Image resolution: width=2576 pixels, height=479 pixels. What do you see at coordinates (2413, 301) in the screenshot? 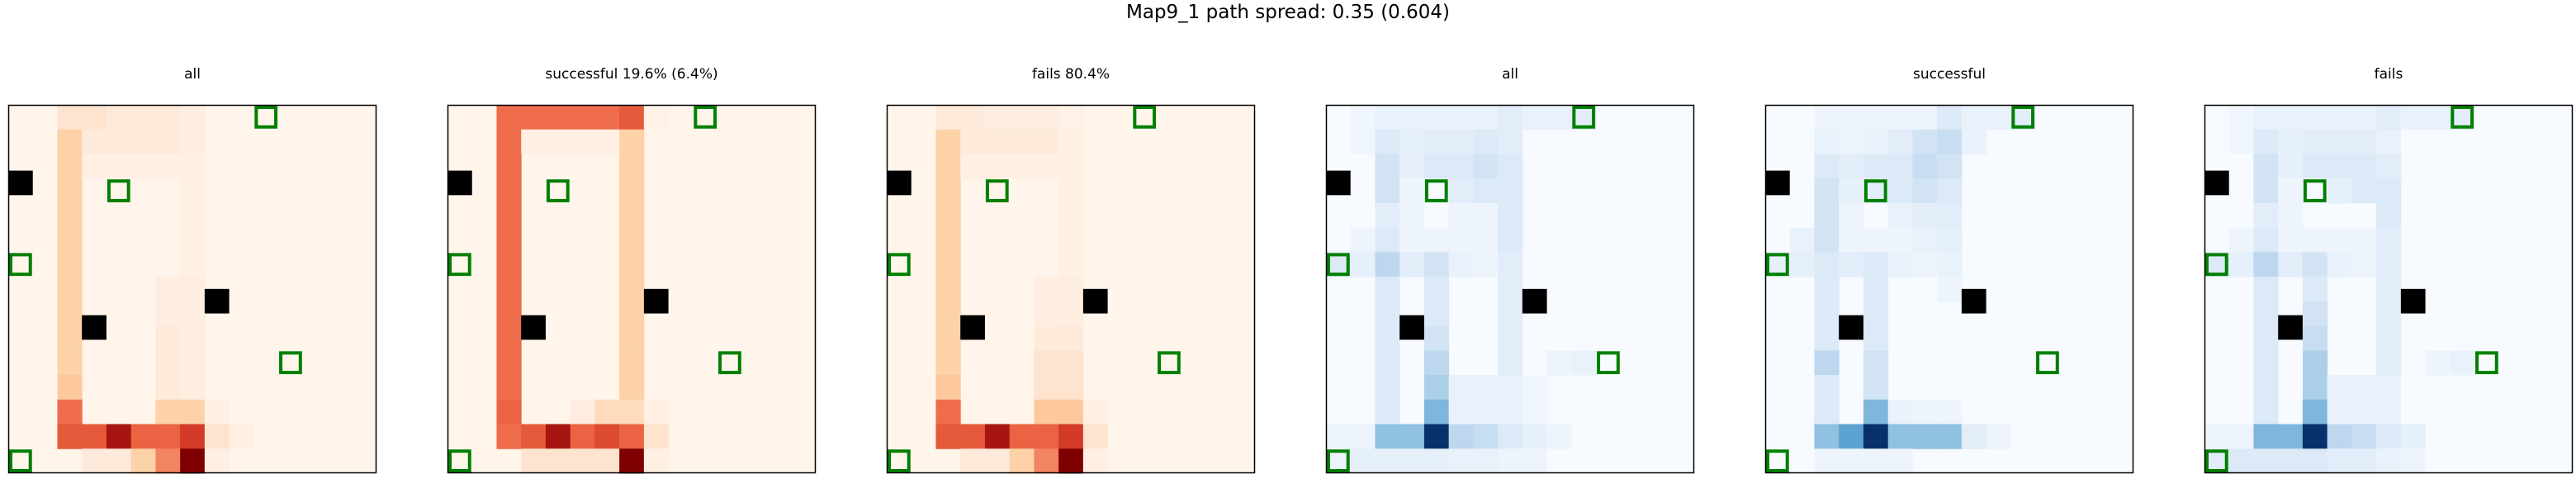
I see `wall-block` at bounding box center [2413, 301].